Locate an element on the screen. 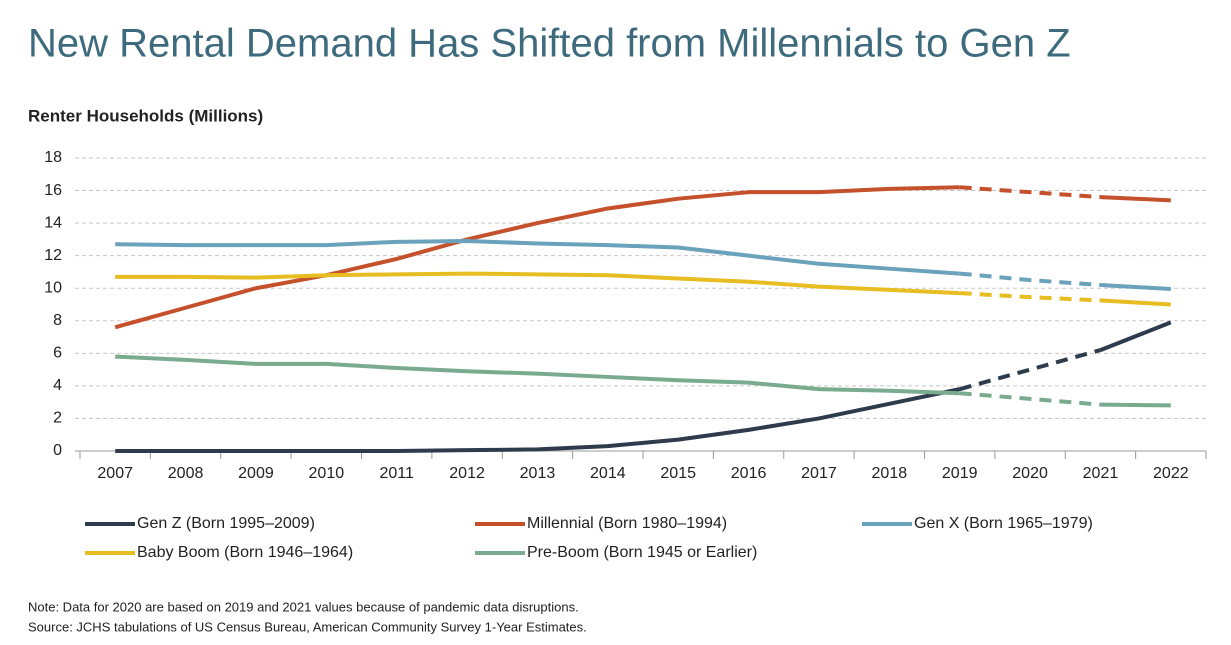  y-tick-label: 16 is located at coordinates (53, 190).